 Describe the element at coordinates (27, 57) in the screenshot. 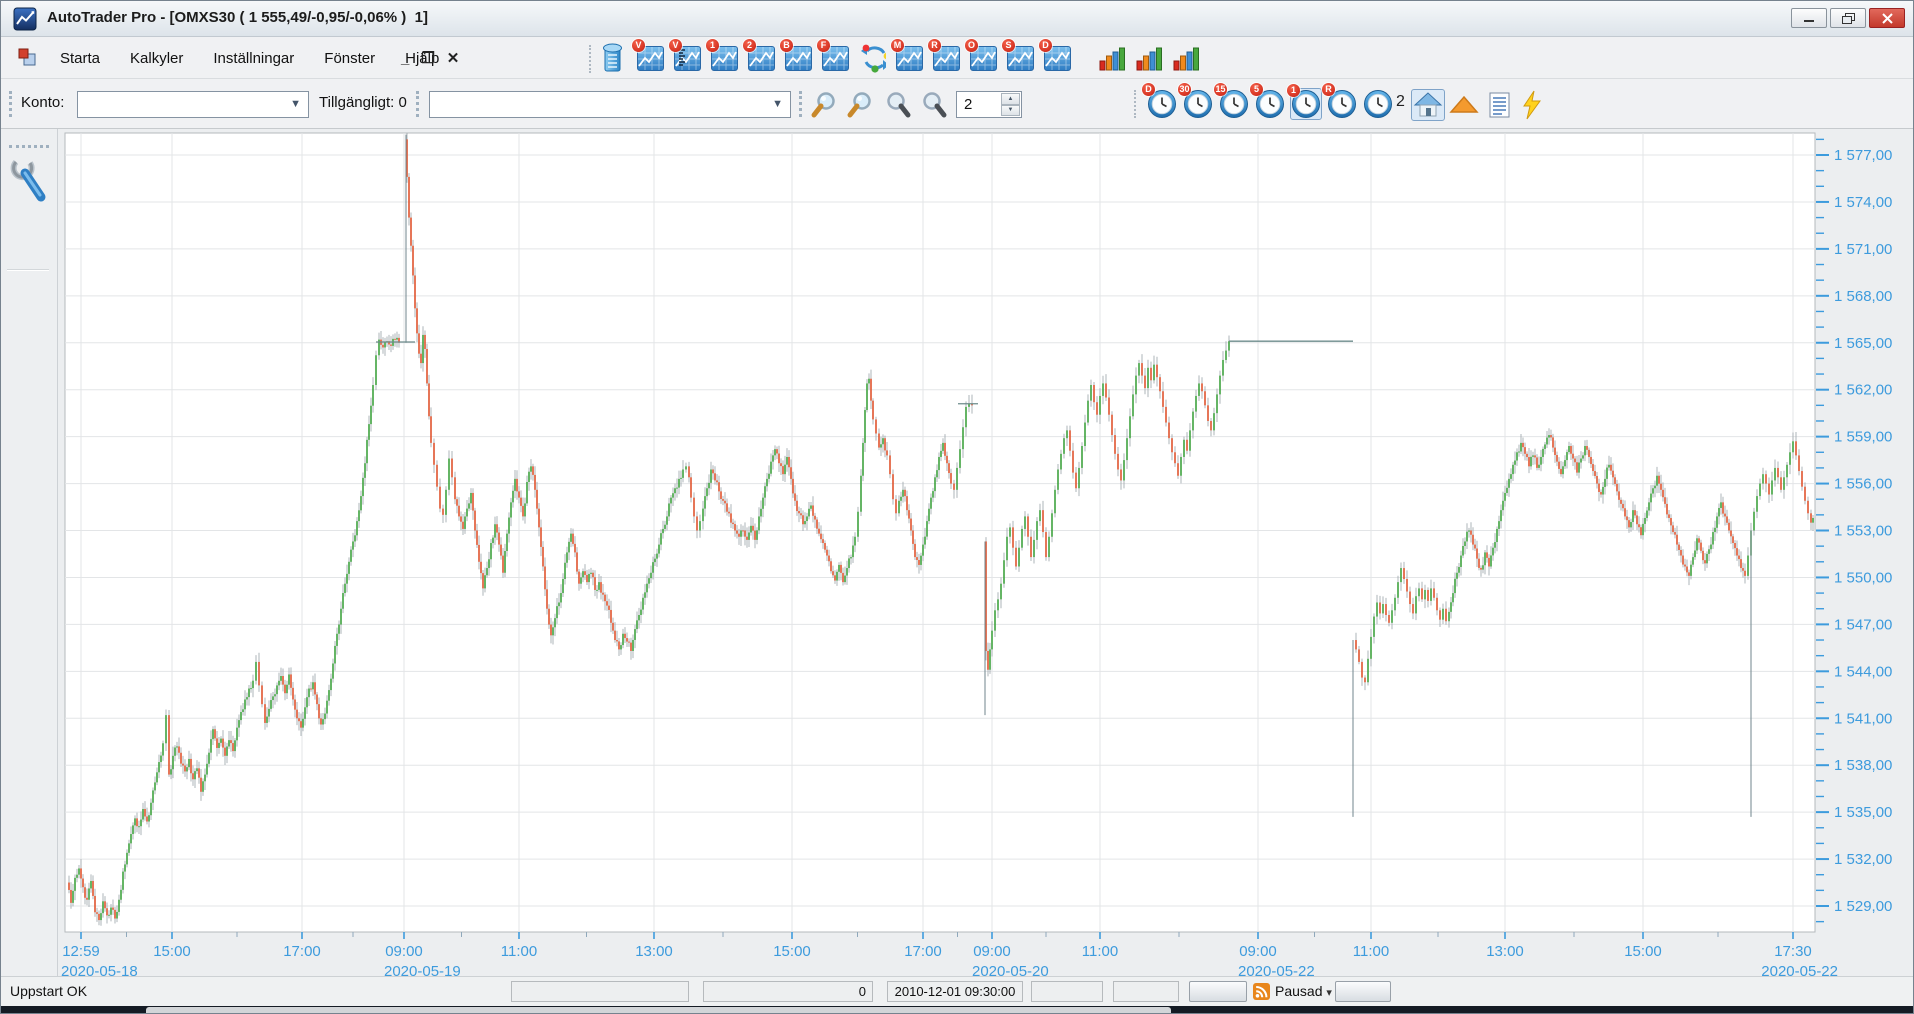

I see `mdi-child-icon` at that location.